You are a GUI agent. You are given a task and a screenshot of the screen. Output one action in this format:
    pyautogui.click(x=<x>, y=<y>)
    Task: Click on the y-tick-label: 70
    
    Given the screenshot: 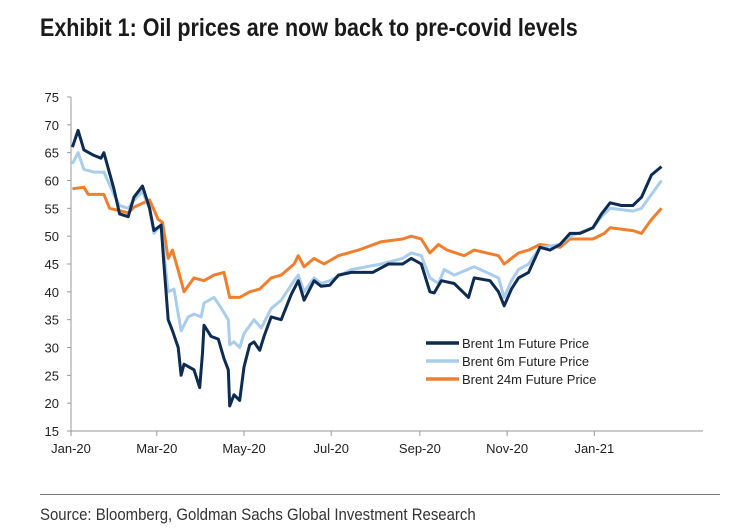 What is the action you would take?
    pyautogui.click(x=52, y=125)
    